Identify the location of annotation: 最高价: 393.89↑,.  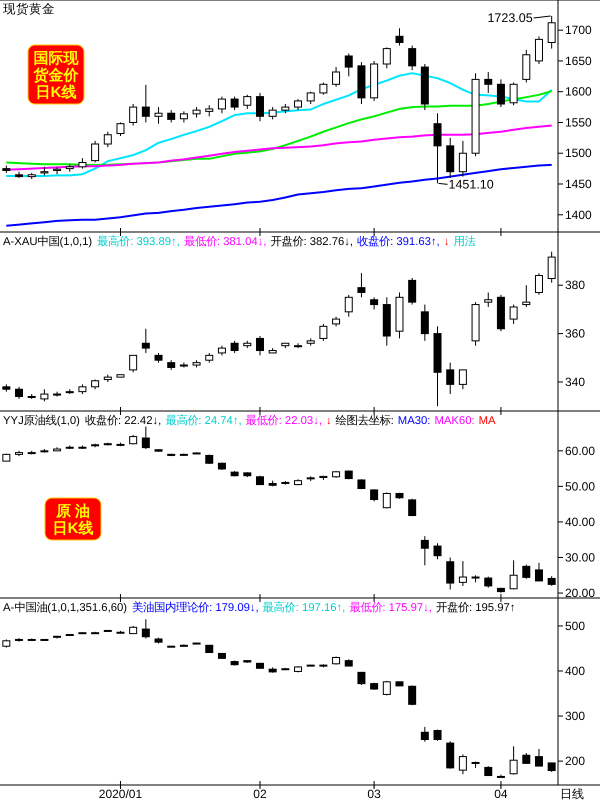
(138, 241).